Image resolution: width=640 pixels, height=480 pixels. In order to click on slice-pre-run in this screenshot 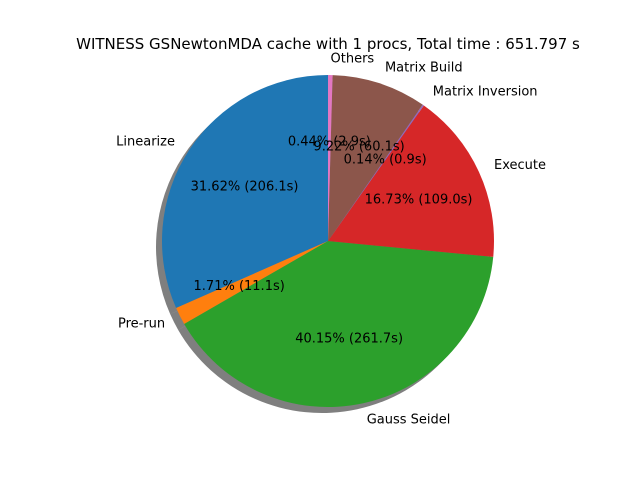, I will do `click(252, 282)`.